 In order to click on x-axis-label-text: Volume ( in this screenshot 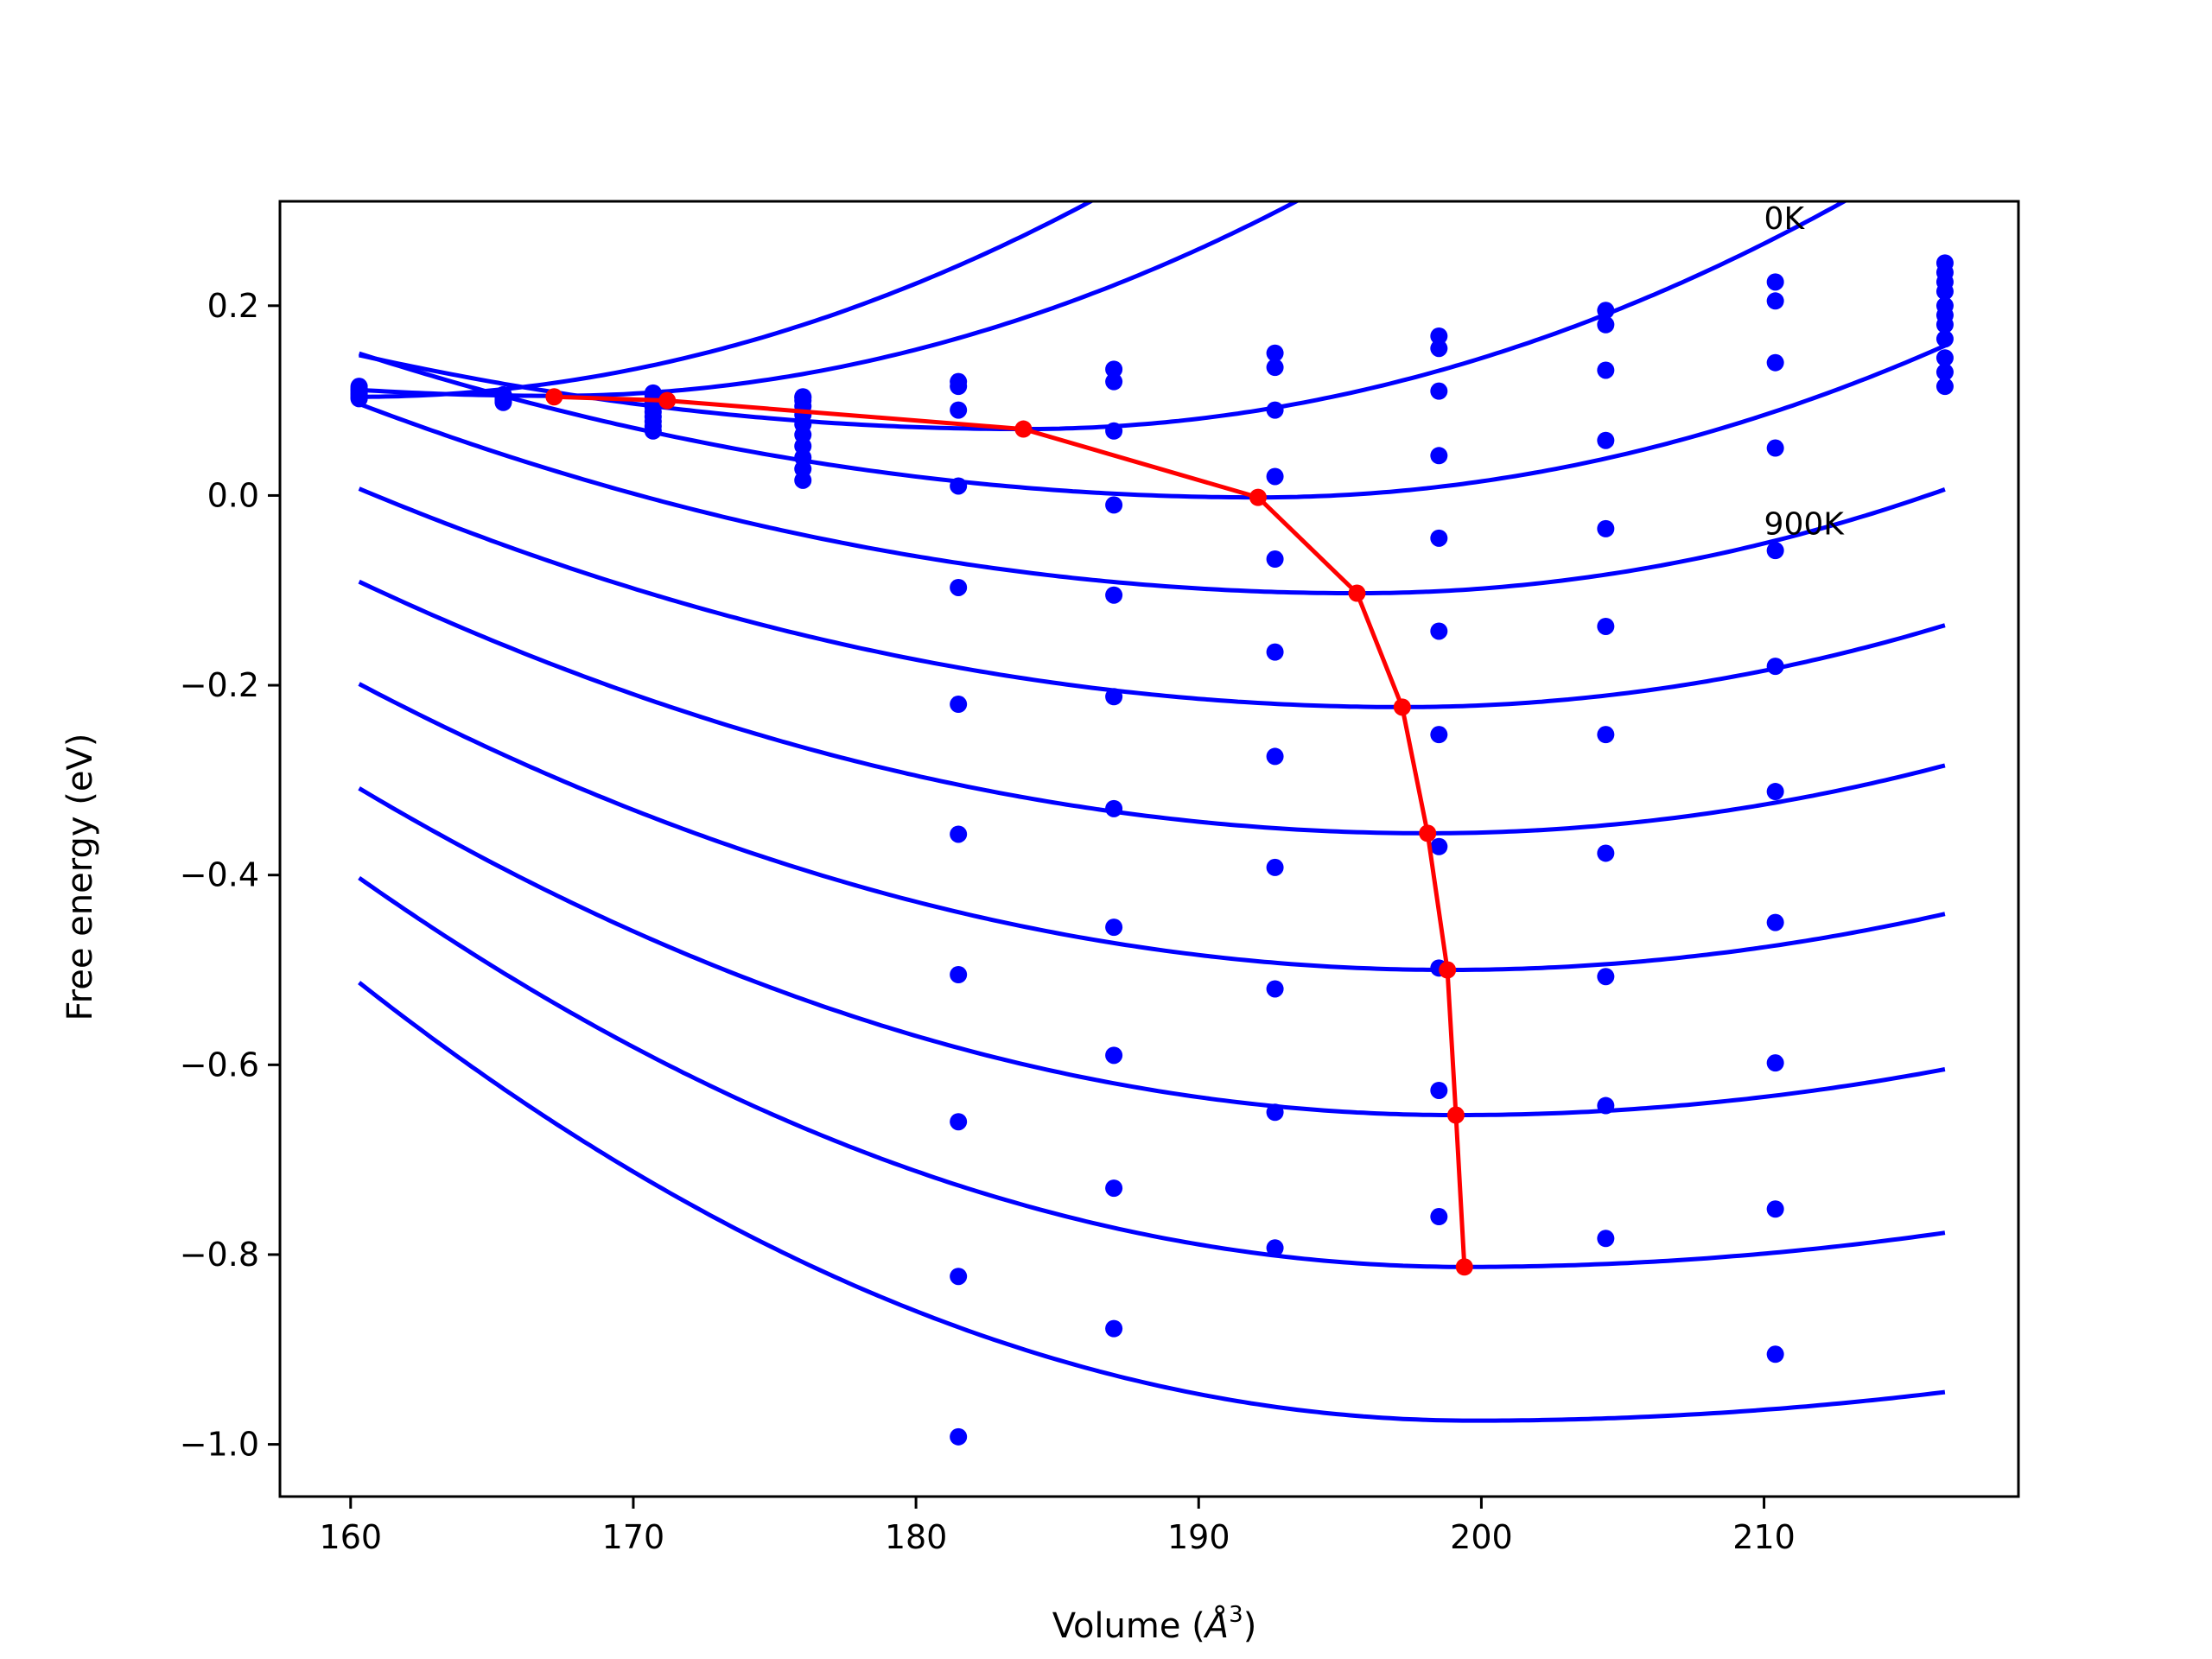, I will do `click(1128, 1626)`.